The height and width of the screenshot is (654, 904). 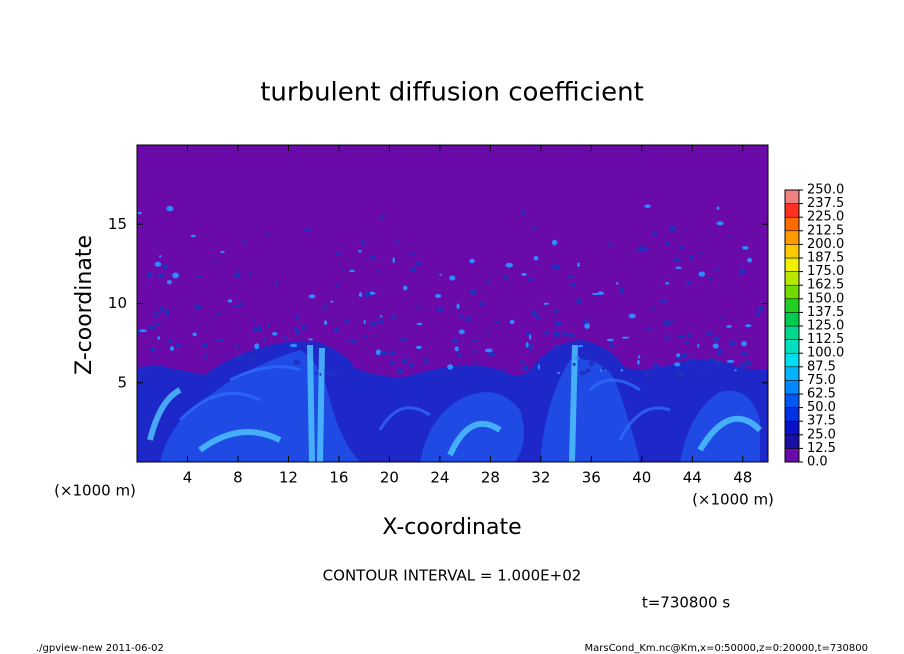 What do you see at coordinates (821, 366) in the screenshot?
I see `colorbar-label: 87.5` at bounding box center [821, 366].